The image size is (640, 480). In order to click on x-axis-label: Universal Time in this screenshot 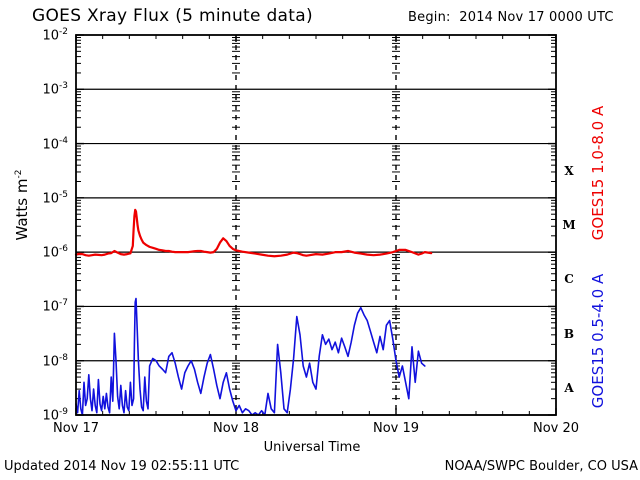, I will do `click(312, 447)`.